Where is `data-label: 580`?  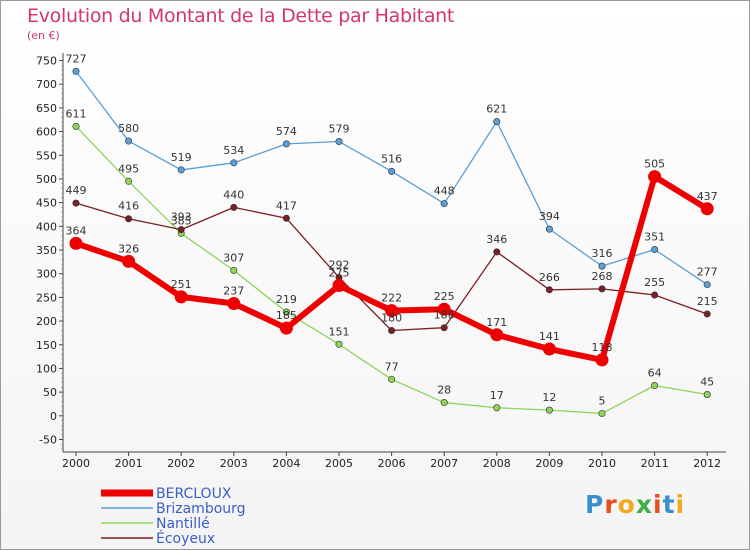 data-label: 580 is located at coordinates (128, 128).